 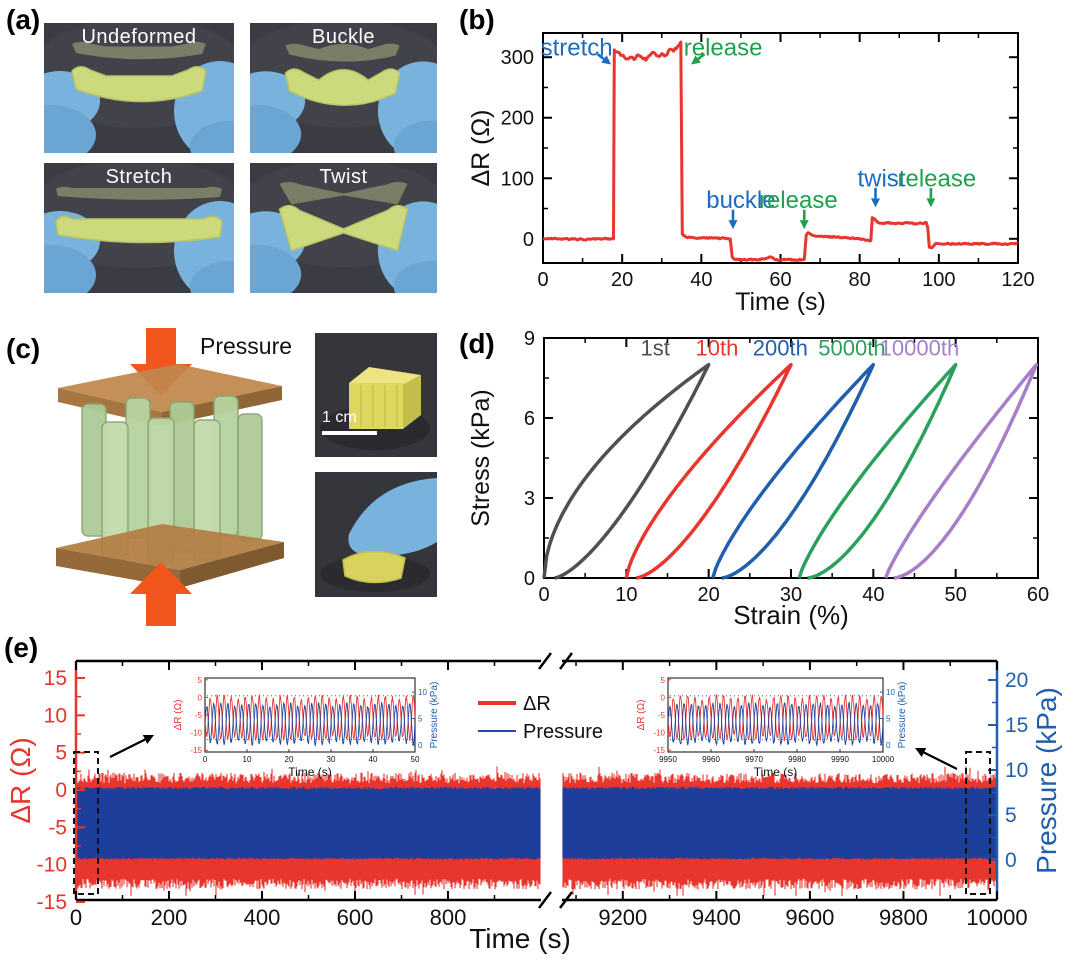 What do you see at coordinates (21, 647) in the screenshot?
I see `panel-e-label: (e)` at bounding box center [21, 647].